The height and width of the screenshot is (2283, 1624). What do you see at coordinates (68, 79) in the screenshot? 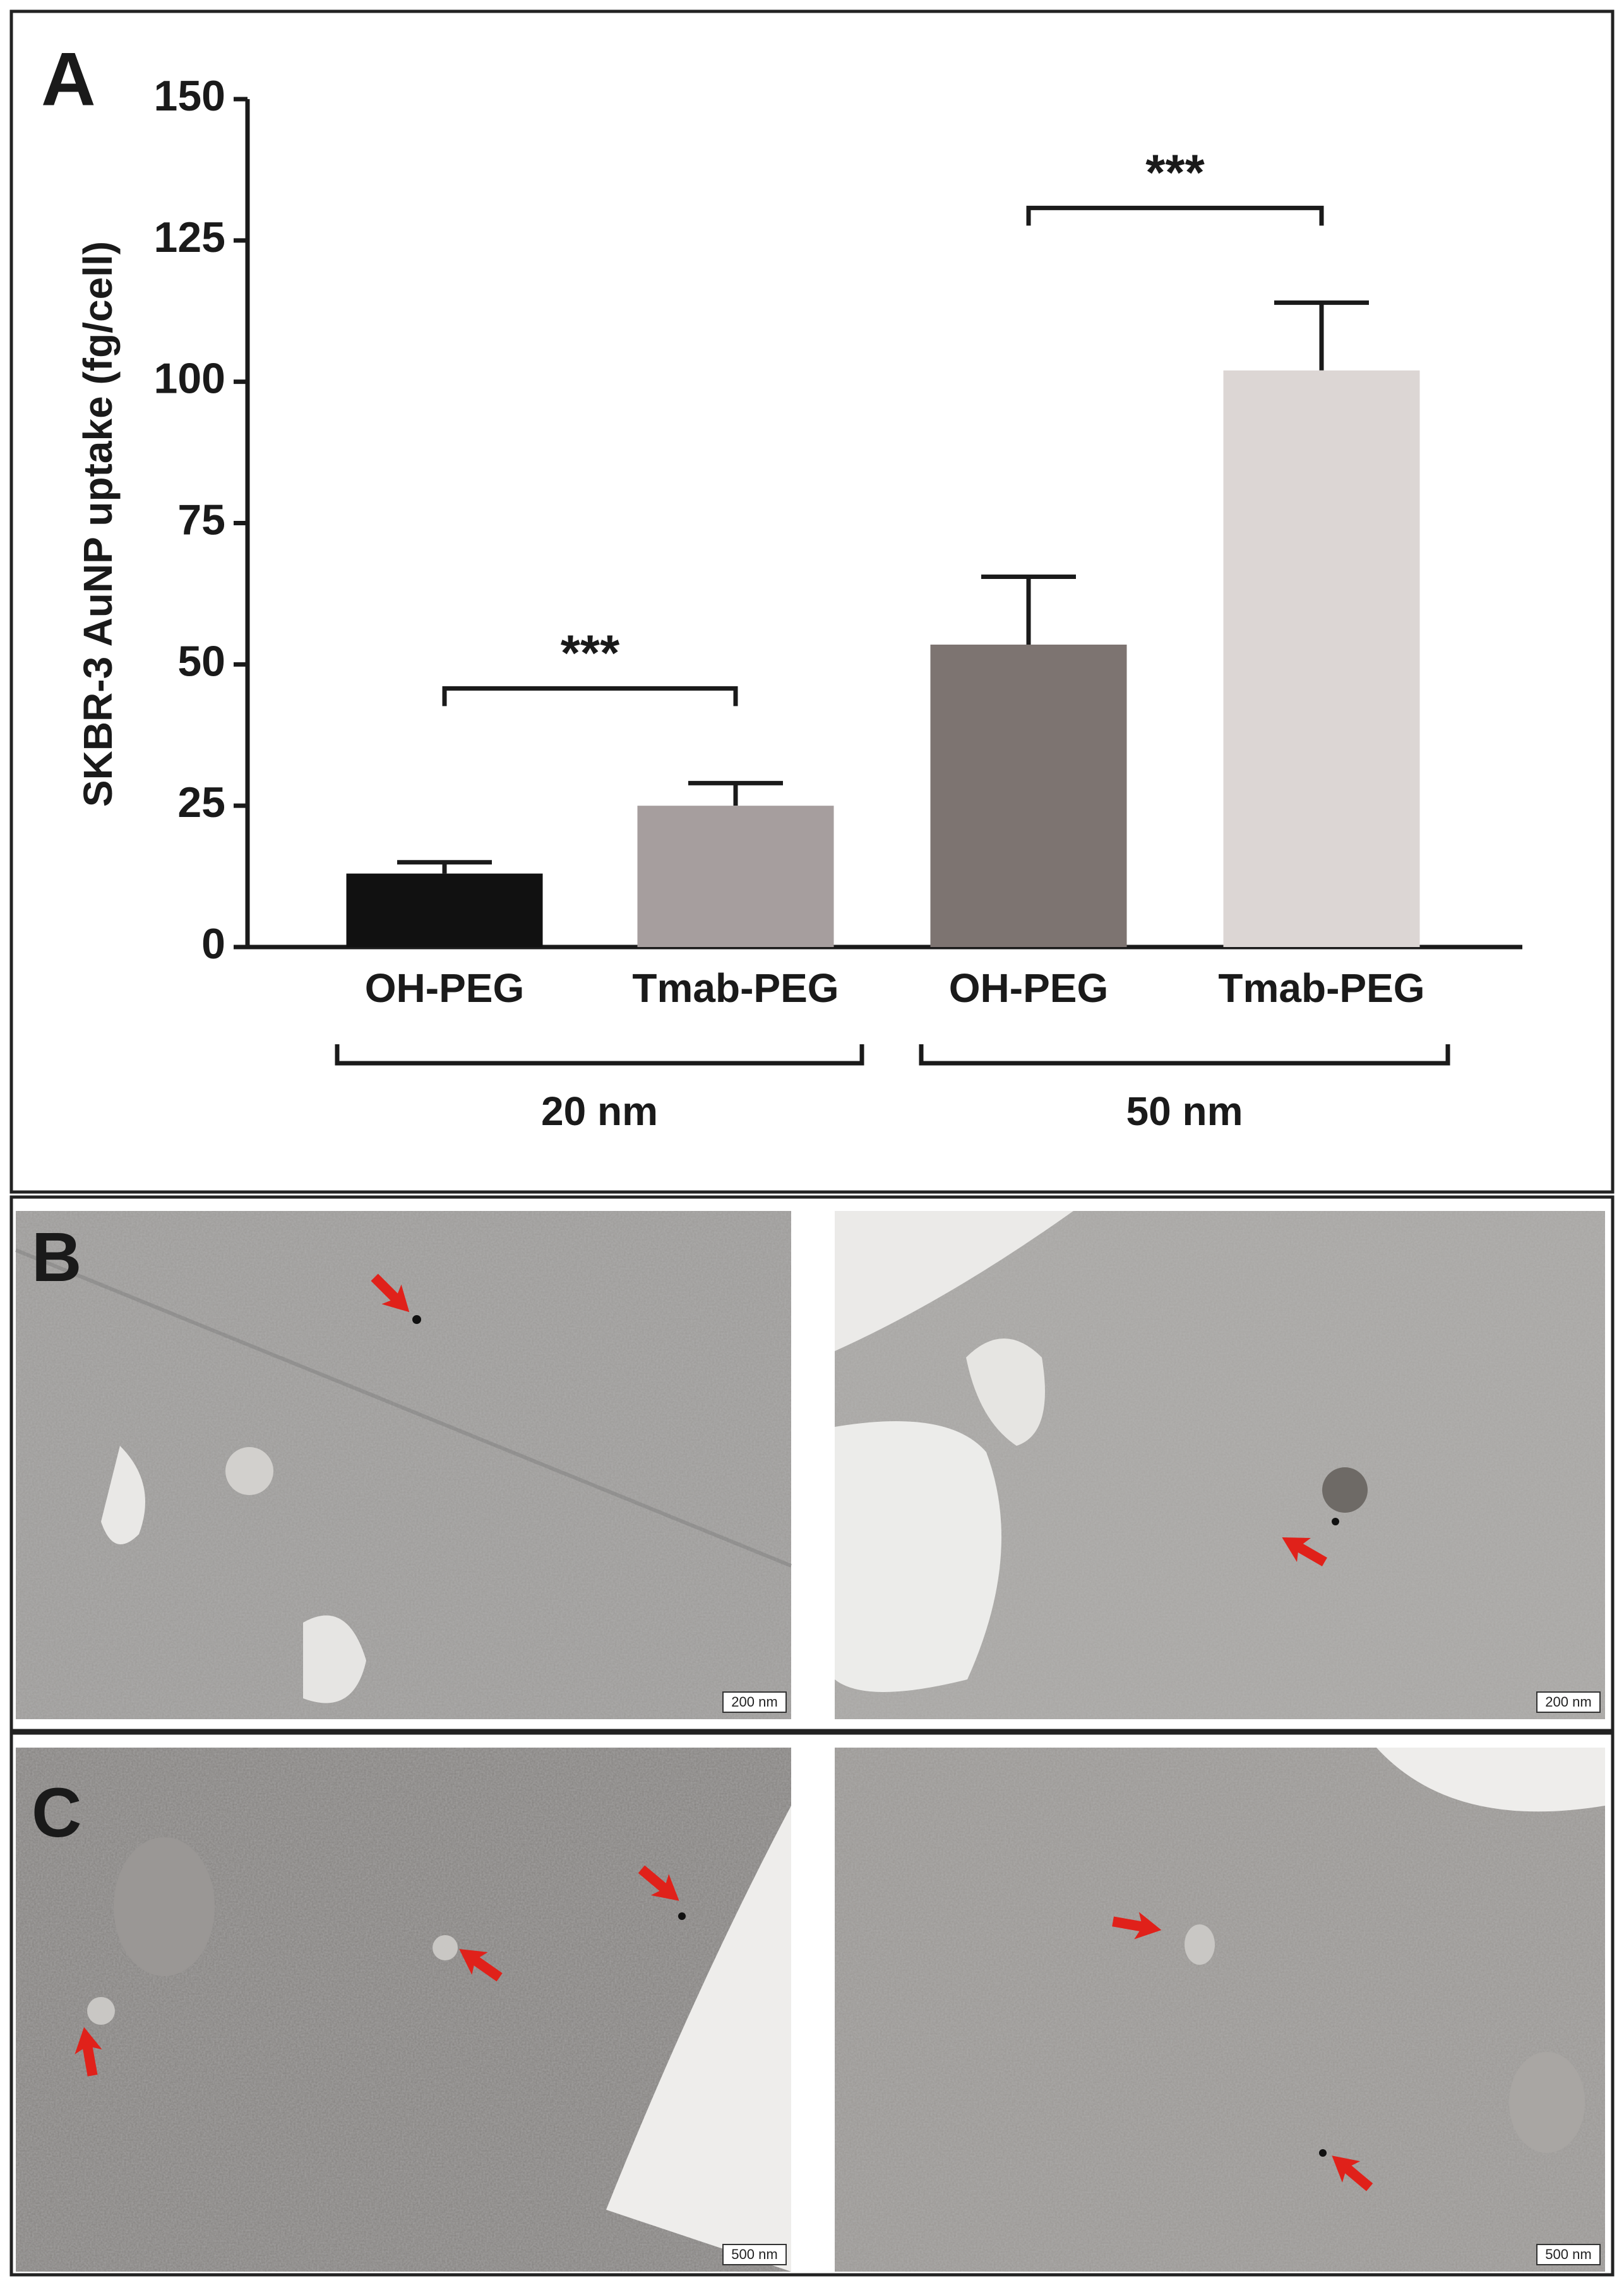
I see `panel-label: A` at bounding box center [68, 79].